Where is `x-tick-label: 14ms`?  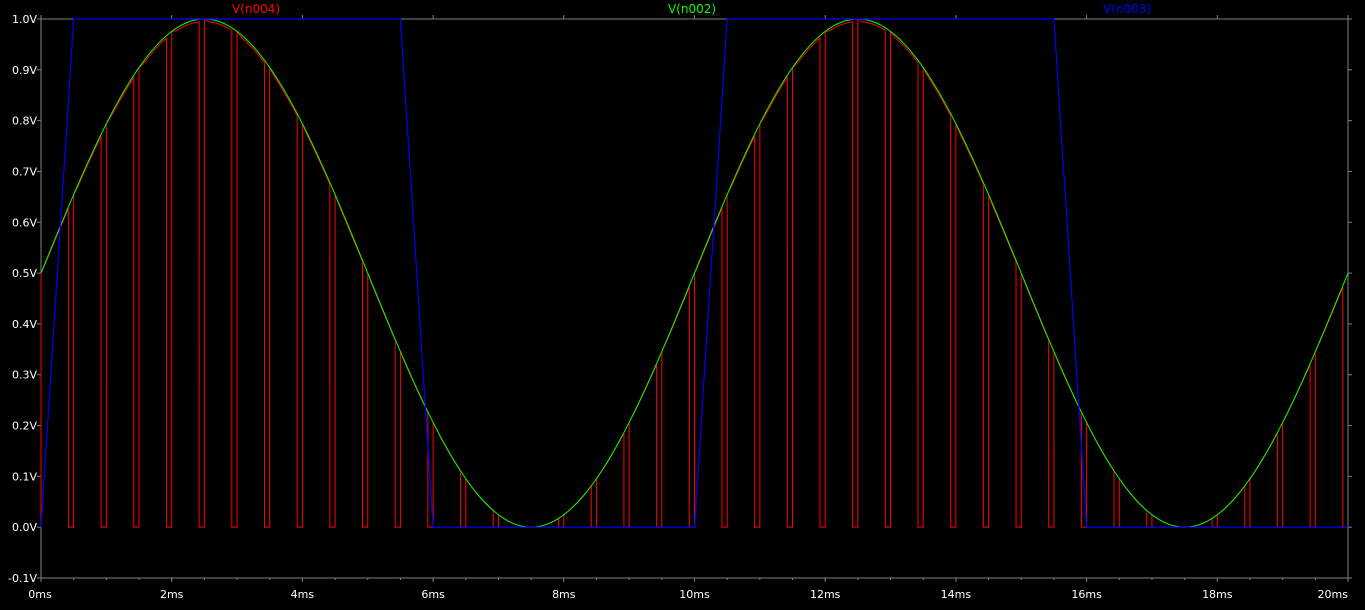 x-tick-label: 14ms is located at coordinates (956, 594).